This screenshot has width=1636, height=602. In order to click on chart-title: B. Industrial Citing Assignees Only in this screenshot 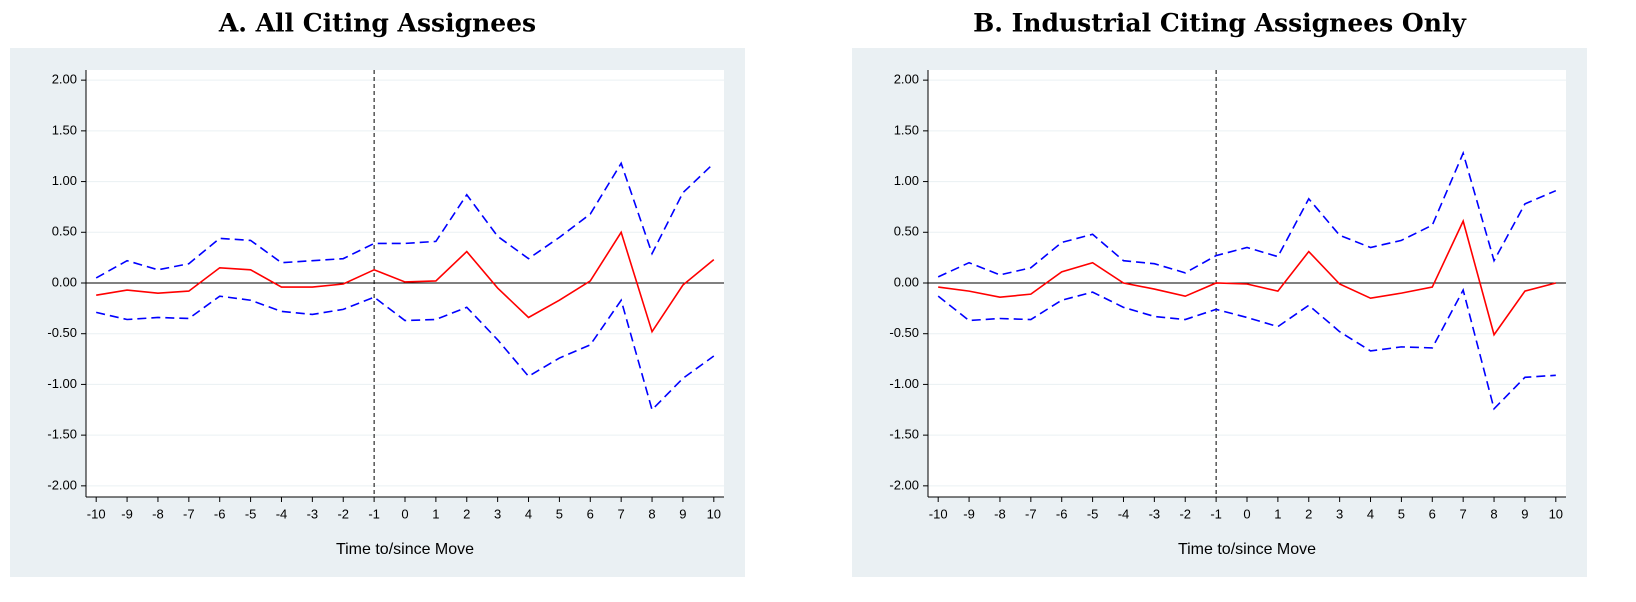, I will do `click(1220, 23)`.